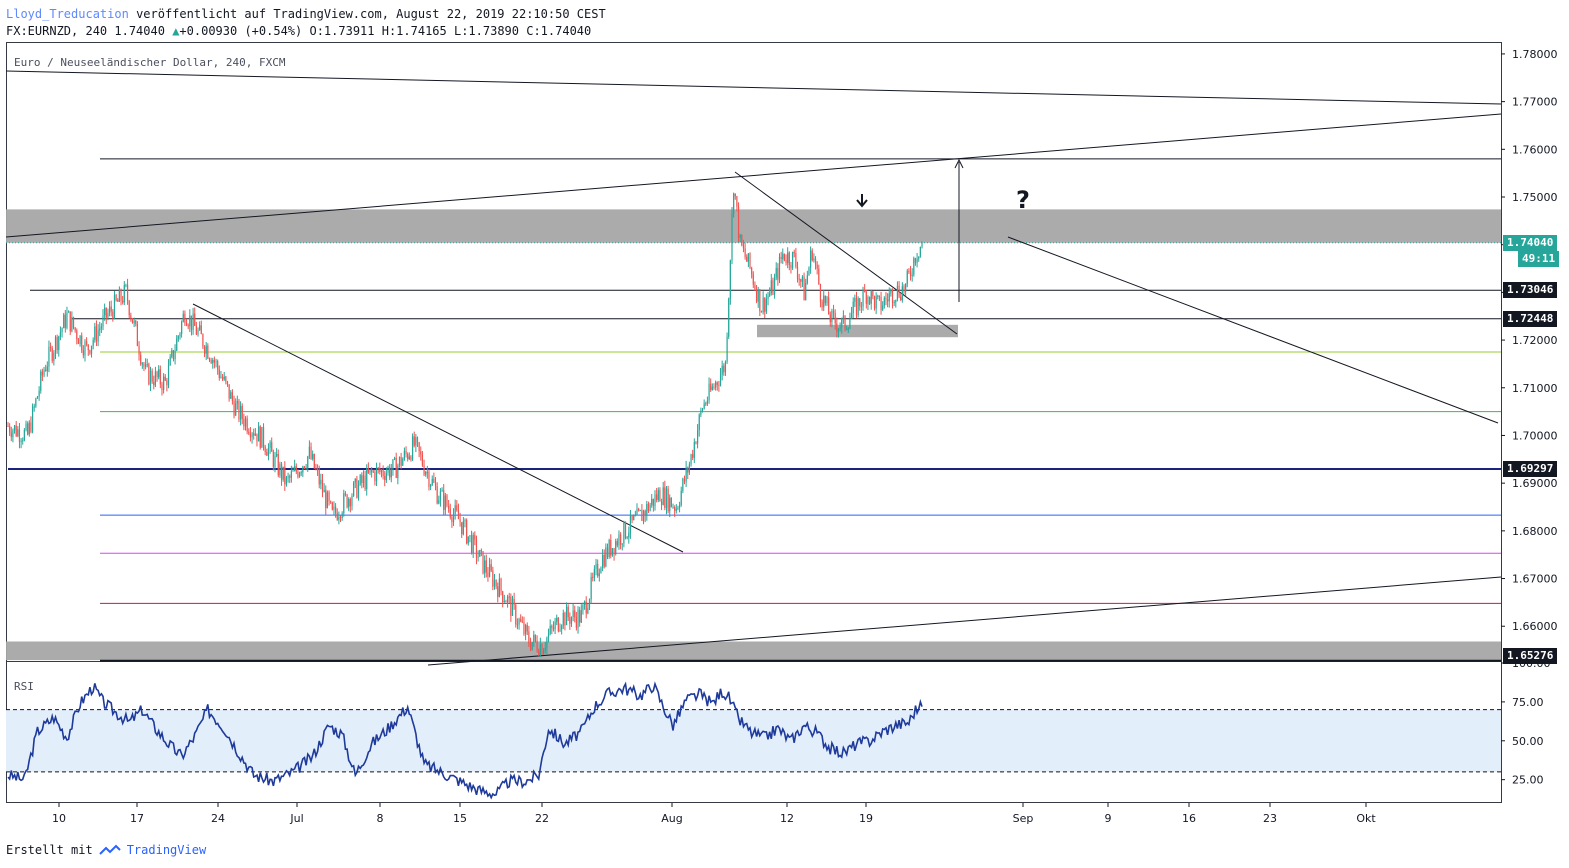 Image resolution: width=1569 pixels, height=868 pixels. I want to click on y-tick-label: 1.75000, so click(1535, 197).